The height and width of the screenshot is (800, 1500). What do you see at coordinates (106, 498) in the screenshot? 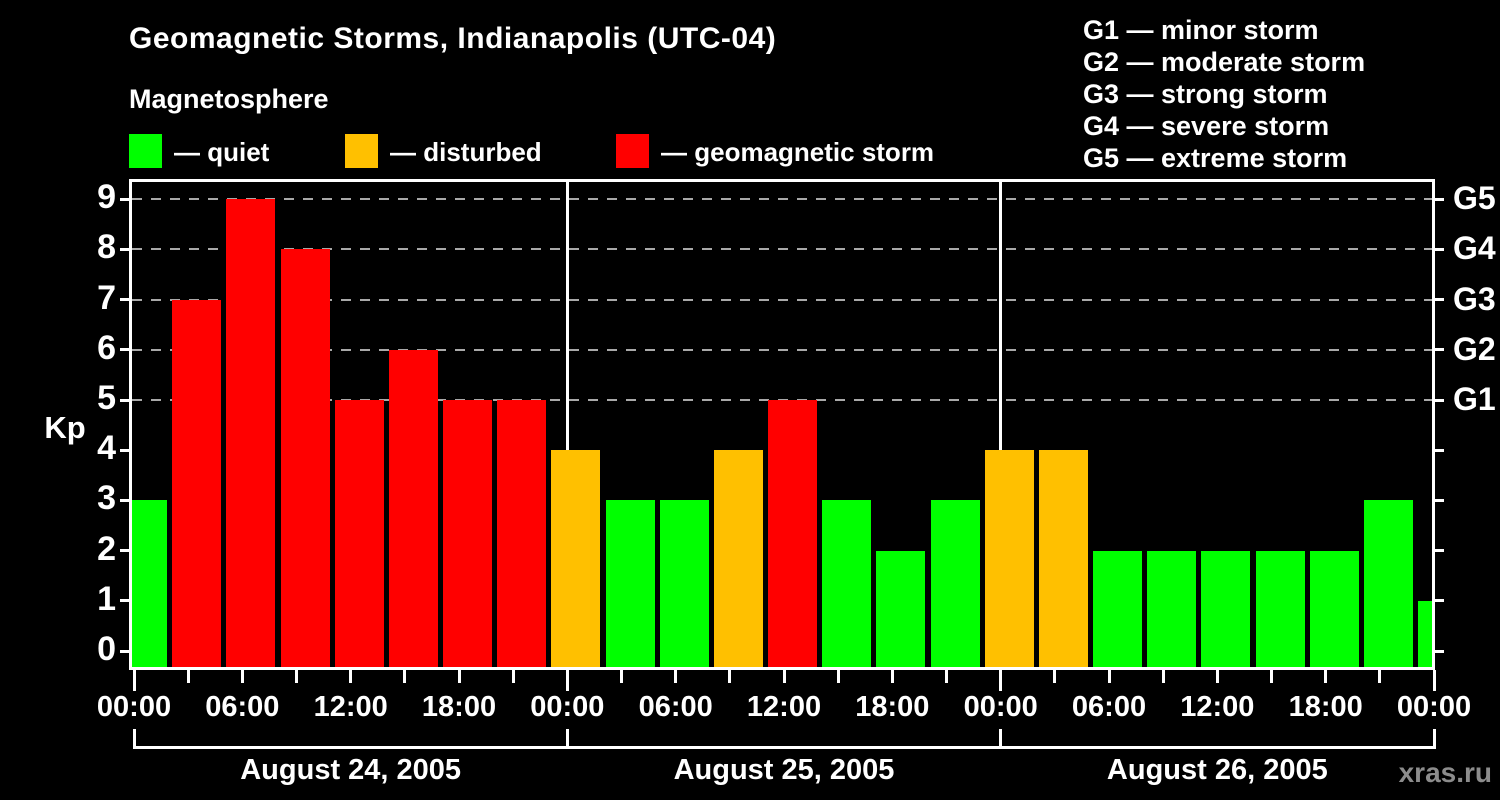
I see `y-axis-label: 3` at bounding box center [106, 498].